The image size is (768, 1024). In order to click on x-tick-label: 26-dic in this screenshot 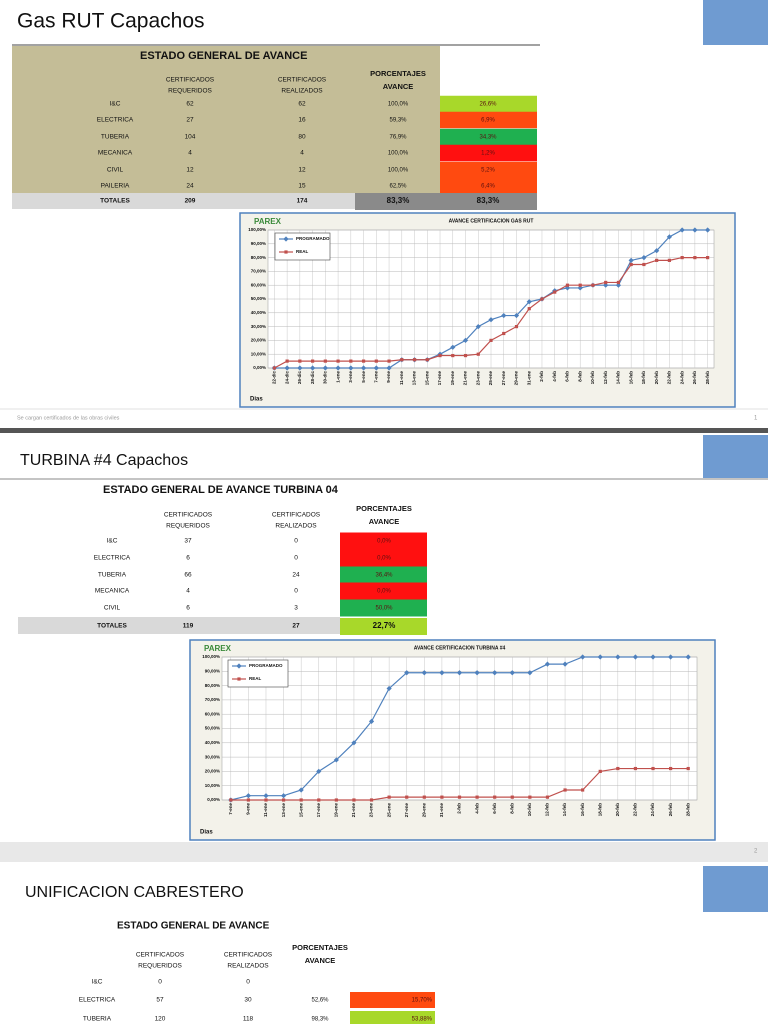, I will do `click(299, 378)`.